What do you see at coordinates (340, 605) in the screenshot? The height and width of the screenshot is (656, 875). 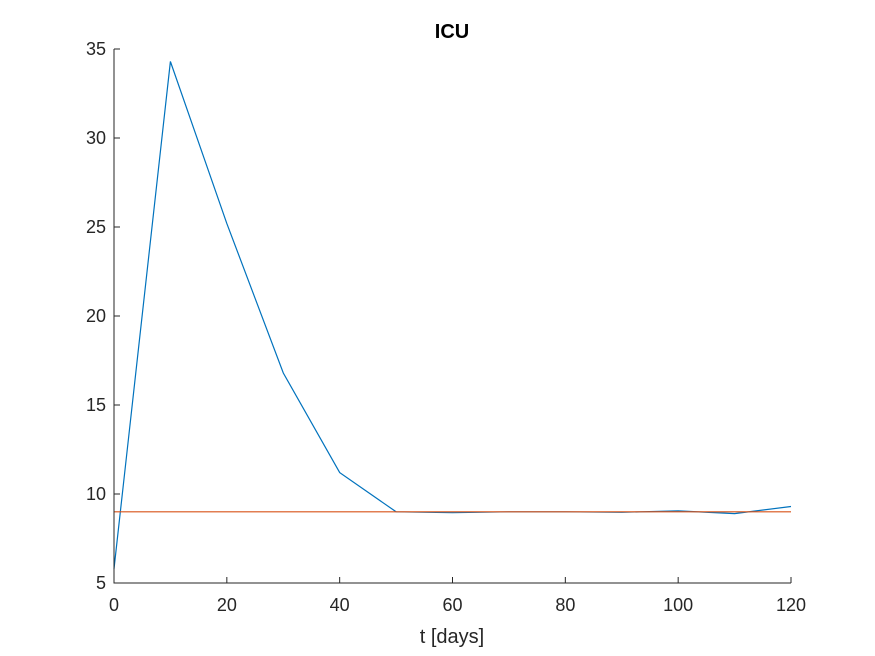 I see `x-tick-label: 40` at bounding box center [340, 605].